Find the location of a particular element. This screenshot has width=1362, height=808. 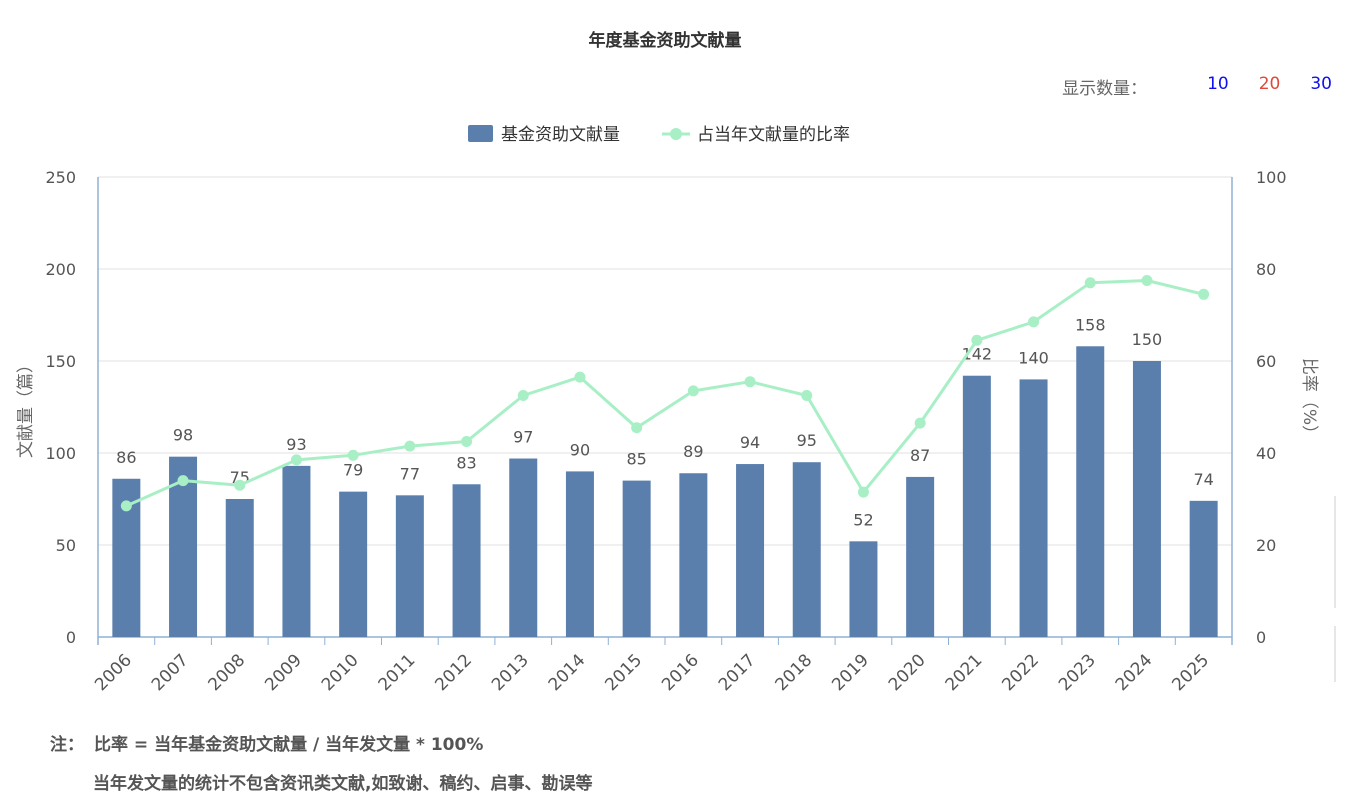

x-tick-label: 2008 is located at coordinates (227, 672).